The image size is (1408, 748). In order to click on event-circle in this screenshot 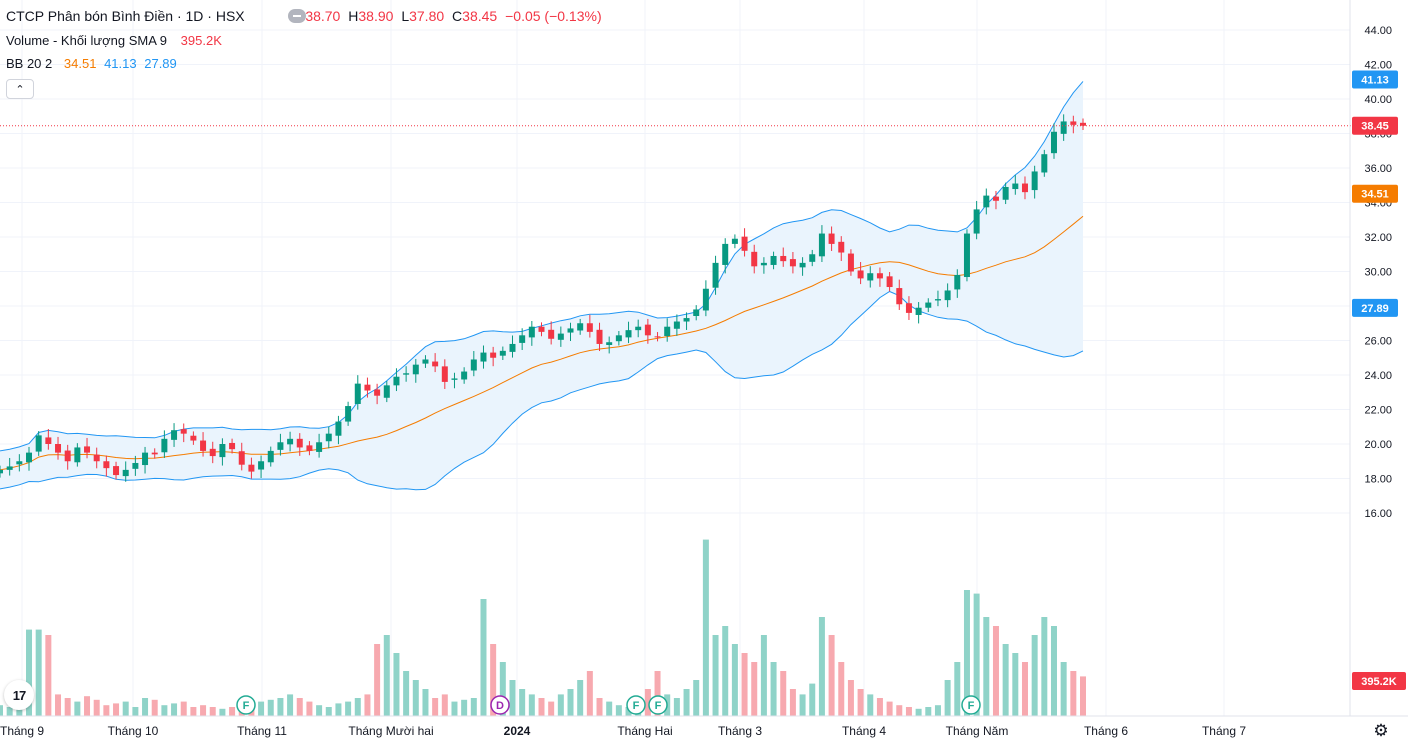, I will do `click(500, 705)`.